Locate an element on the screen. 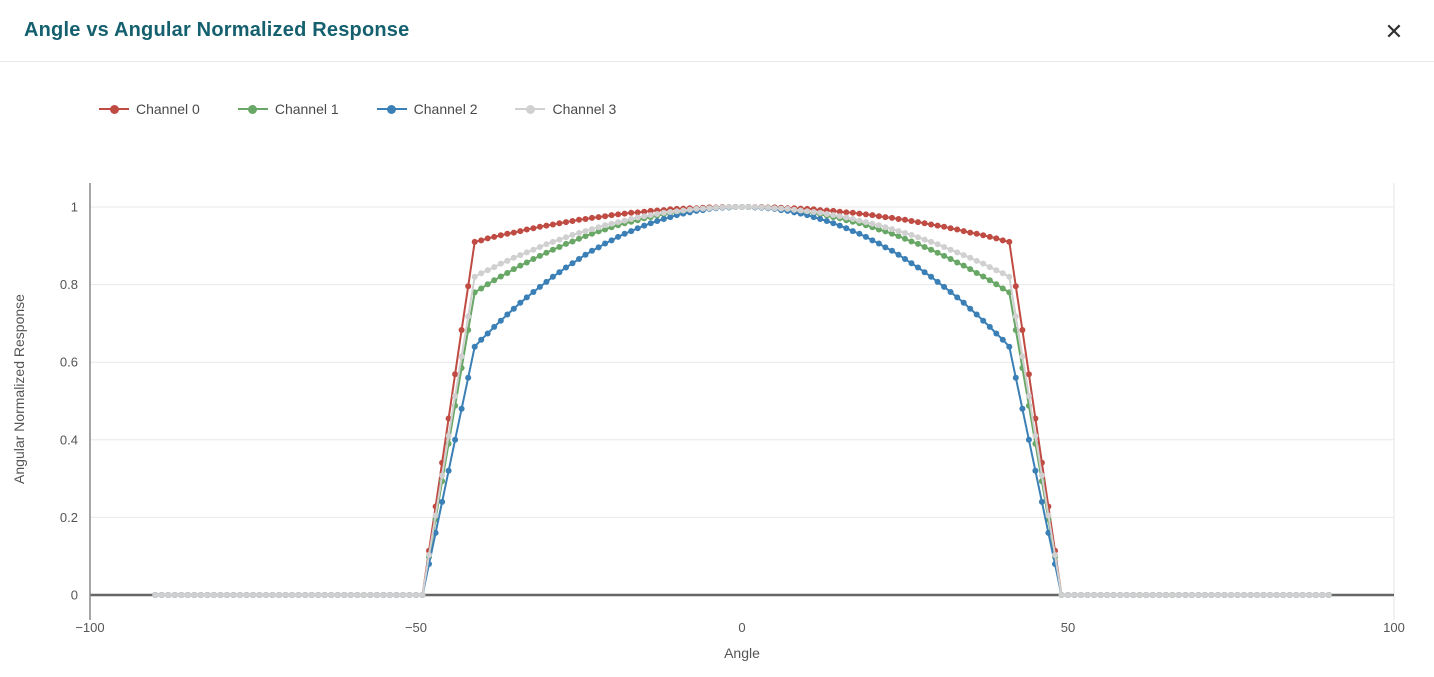  close-icon: ✕ is located at coordinates (1394, 32).